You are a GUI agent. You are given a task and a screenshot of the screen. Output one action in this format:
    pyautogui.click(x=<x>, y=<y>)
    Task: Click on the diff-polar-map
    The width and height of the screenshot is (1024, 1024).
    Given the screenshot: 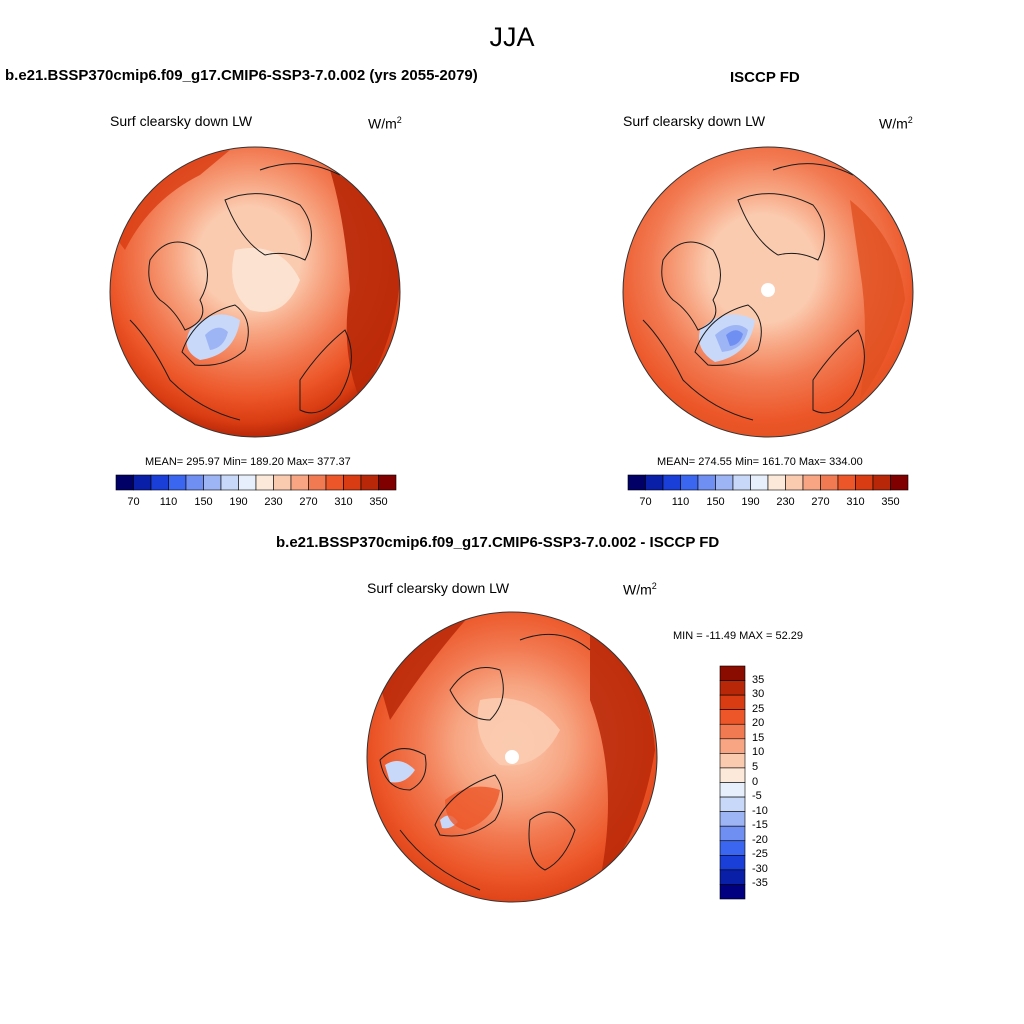 What is the action you would take?
    pyautogui.click(x=512, y=757)
    